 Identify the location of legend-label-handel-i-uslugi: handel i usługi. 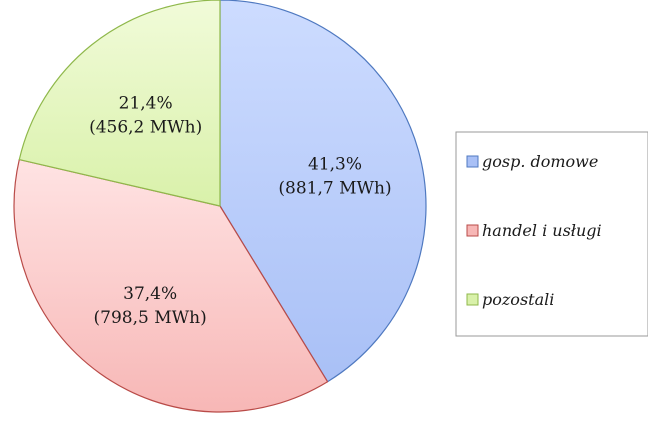
(542, 230).